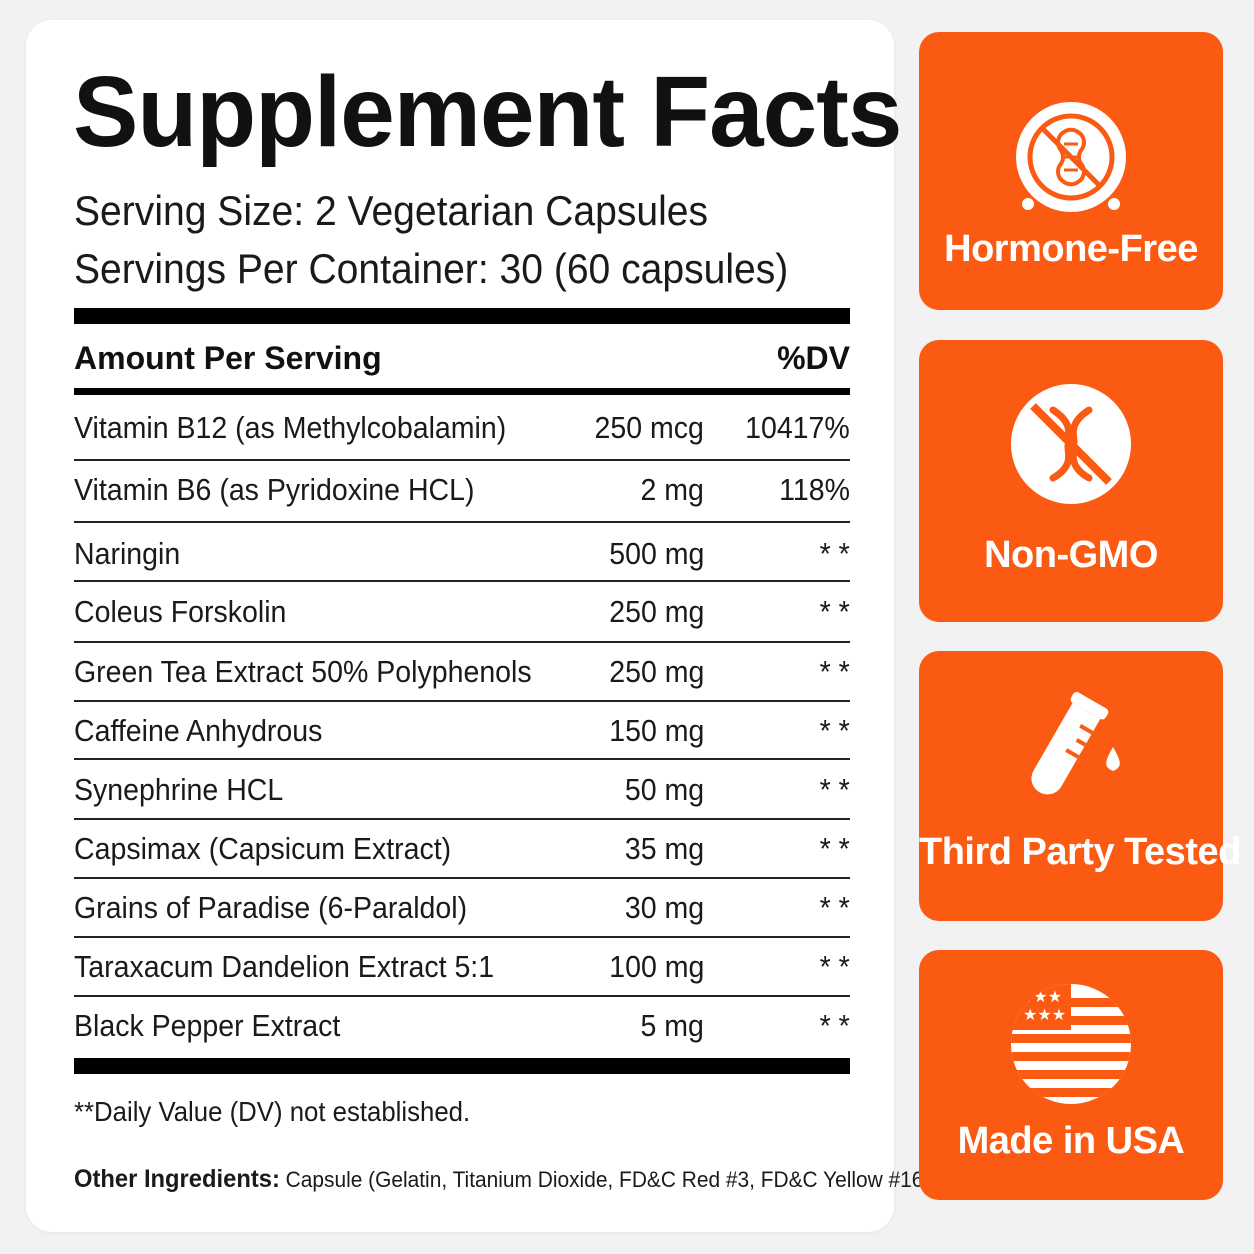 Image resolution: width=1254 pixels, height=1254 pixels. I want to click on ingredient-name: Taraxacum Dandelion Extract 5:1, so click(284, 966).